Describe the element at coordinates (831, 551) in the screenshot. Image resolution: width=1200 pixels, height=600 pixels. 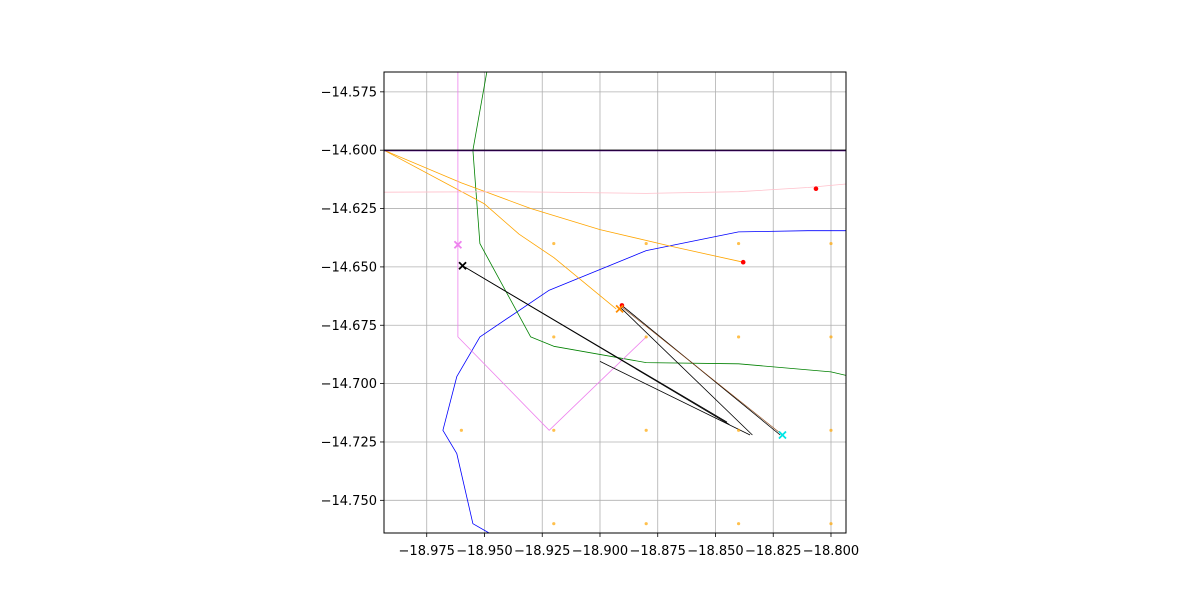
I see `x-tick-label: −18.800` at that location.